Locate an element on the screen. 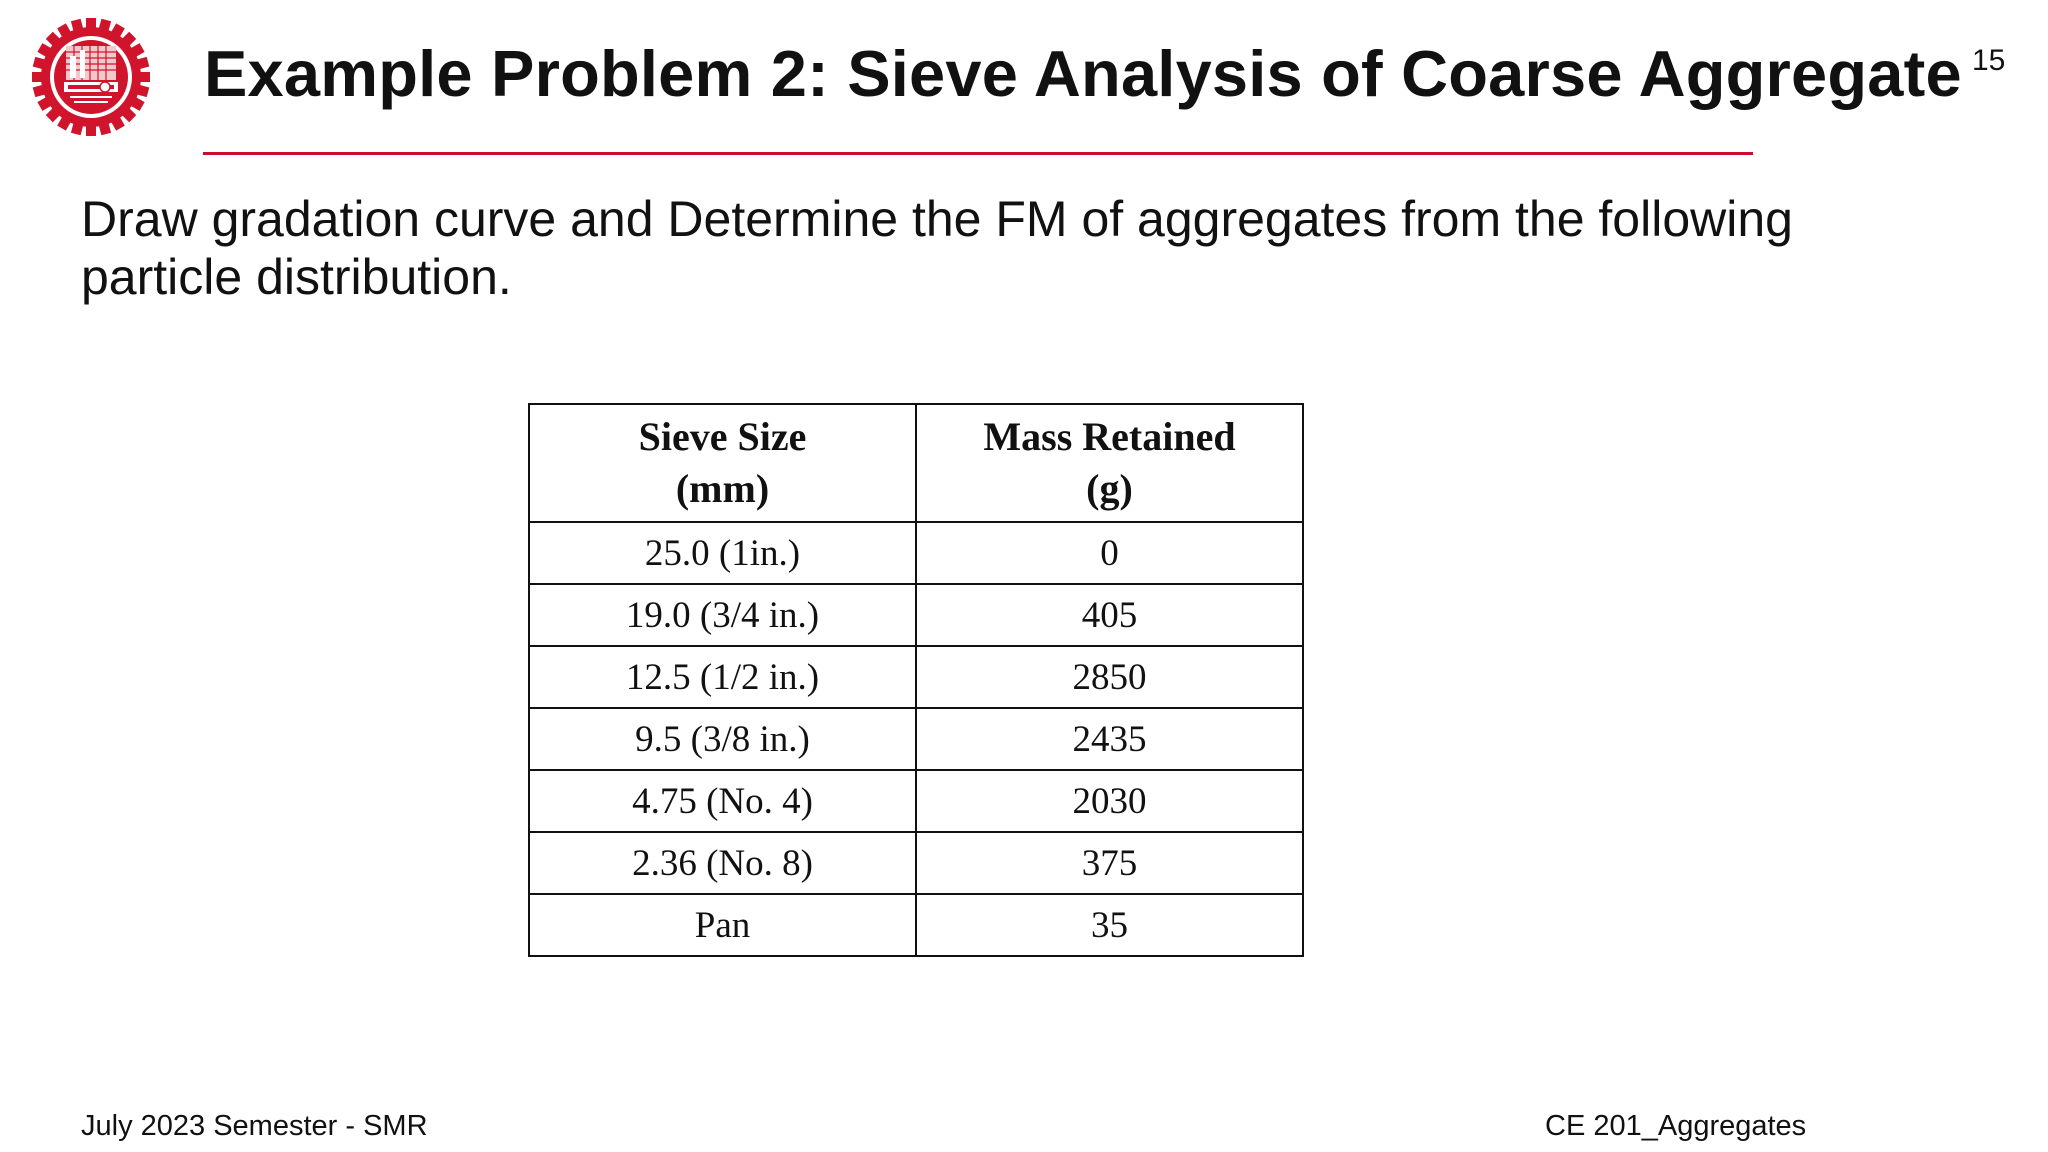 This screenshot has width=2048, height=1152. sieve-size-cell: 4.75 (No. 4) is located at coordinates (722, 801).